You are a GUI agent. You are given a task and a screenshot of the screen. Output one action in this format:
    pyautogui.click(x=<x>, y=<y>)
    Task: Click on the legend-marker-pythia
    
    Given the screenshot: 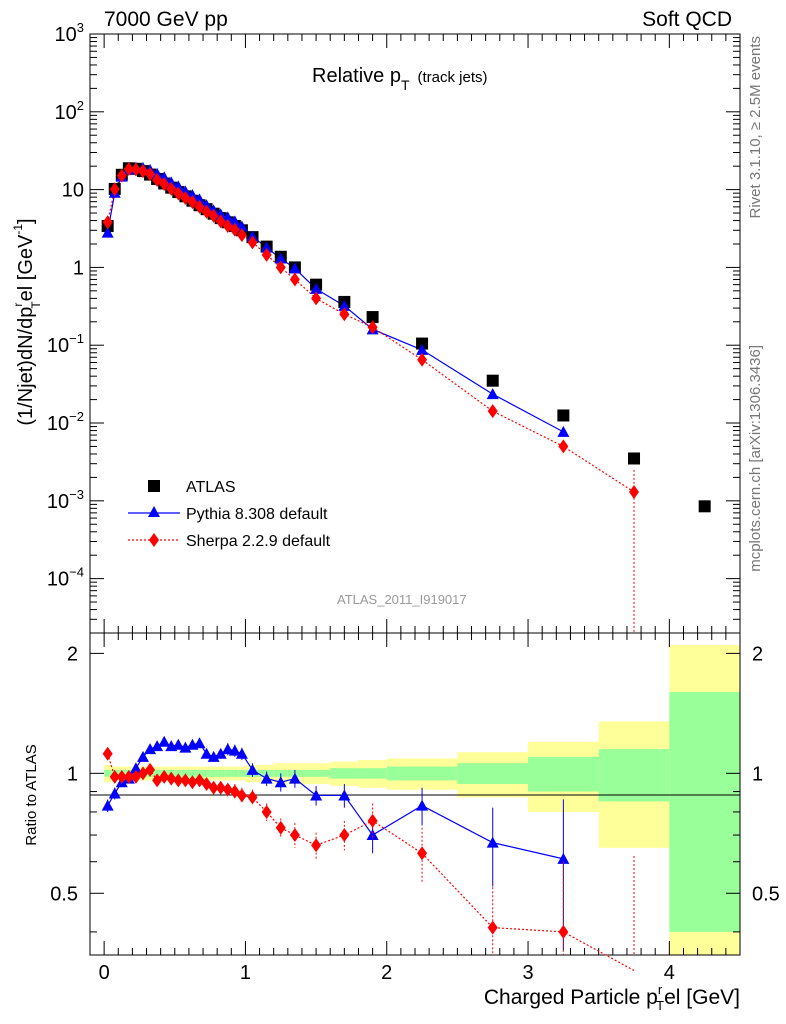 What is the action you would take?
    pyautogui.click(x=154, y=511)
    